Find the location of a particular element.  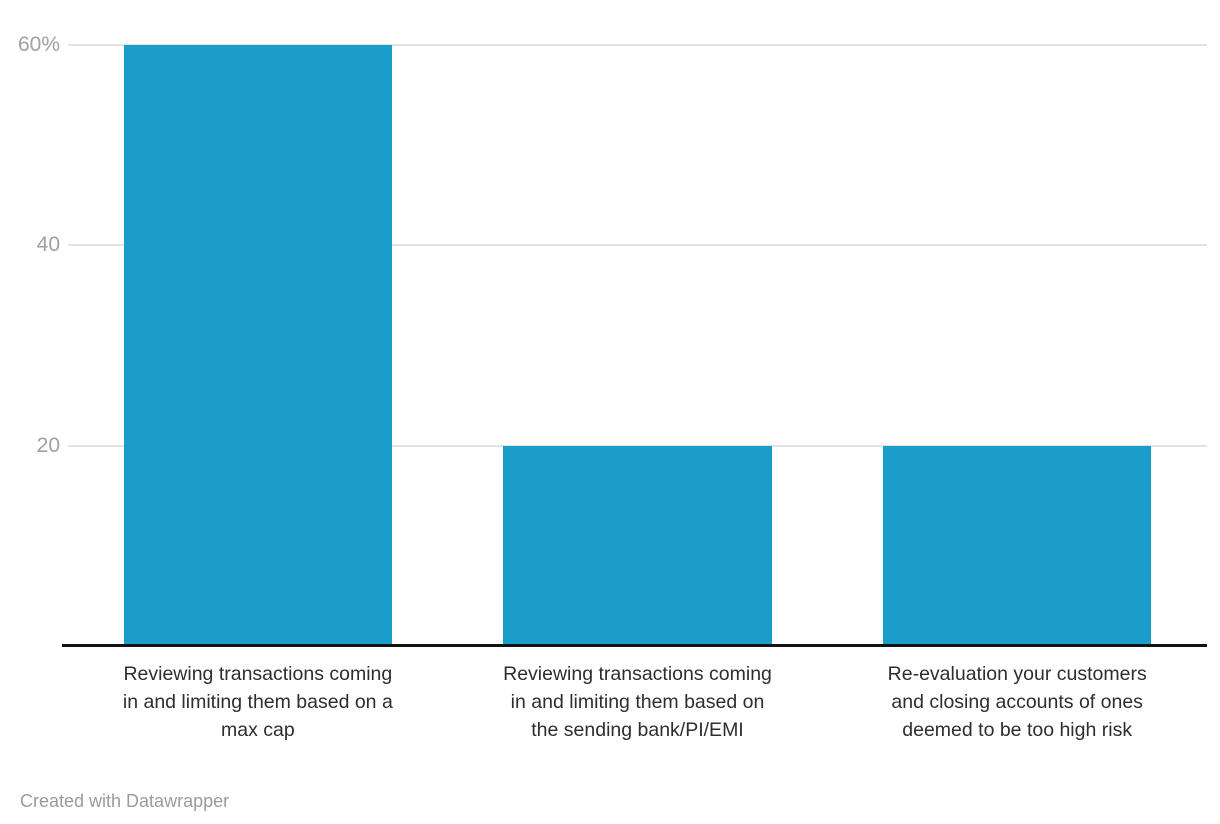

y-tick-label: 40 is located at coordinates (48, 245).